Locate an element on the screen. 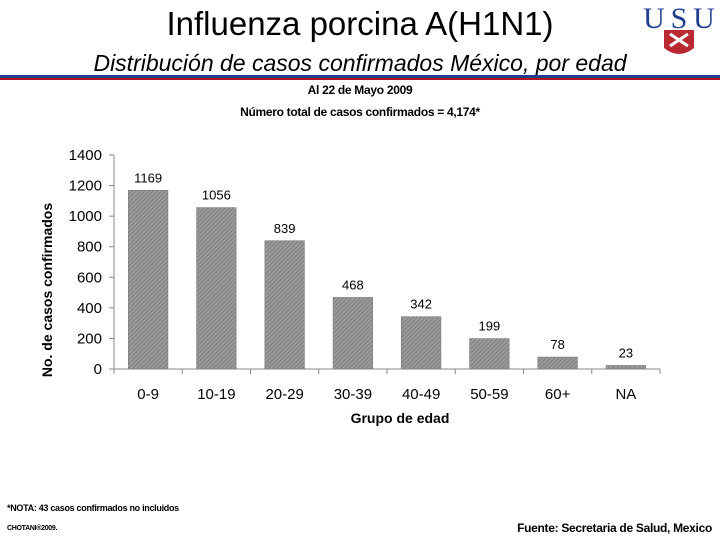 The height and width of the screenshot is (540, 720). x-tick-label: 60+ is located at coordinates (558, 394).